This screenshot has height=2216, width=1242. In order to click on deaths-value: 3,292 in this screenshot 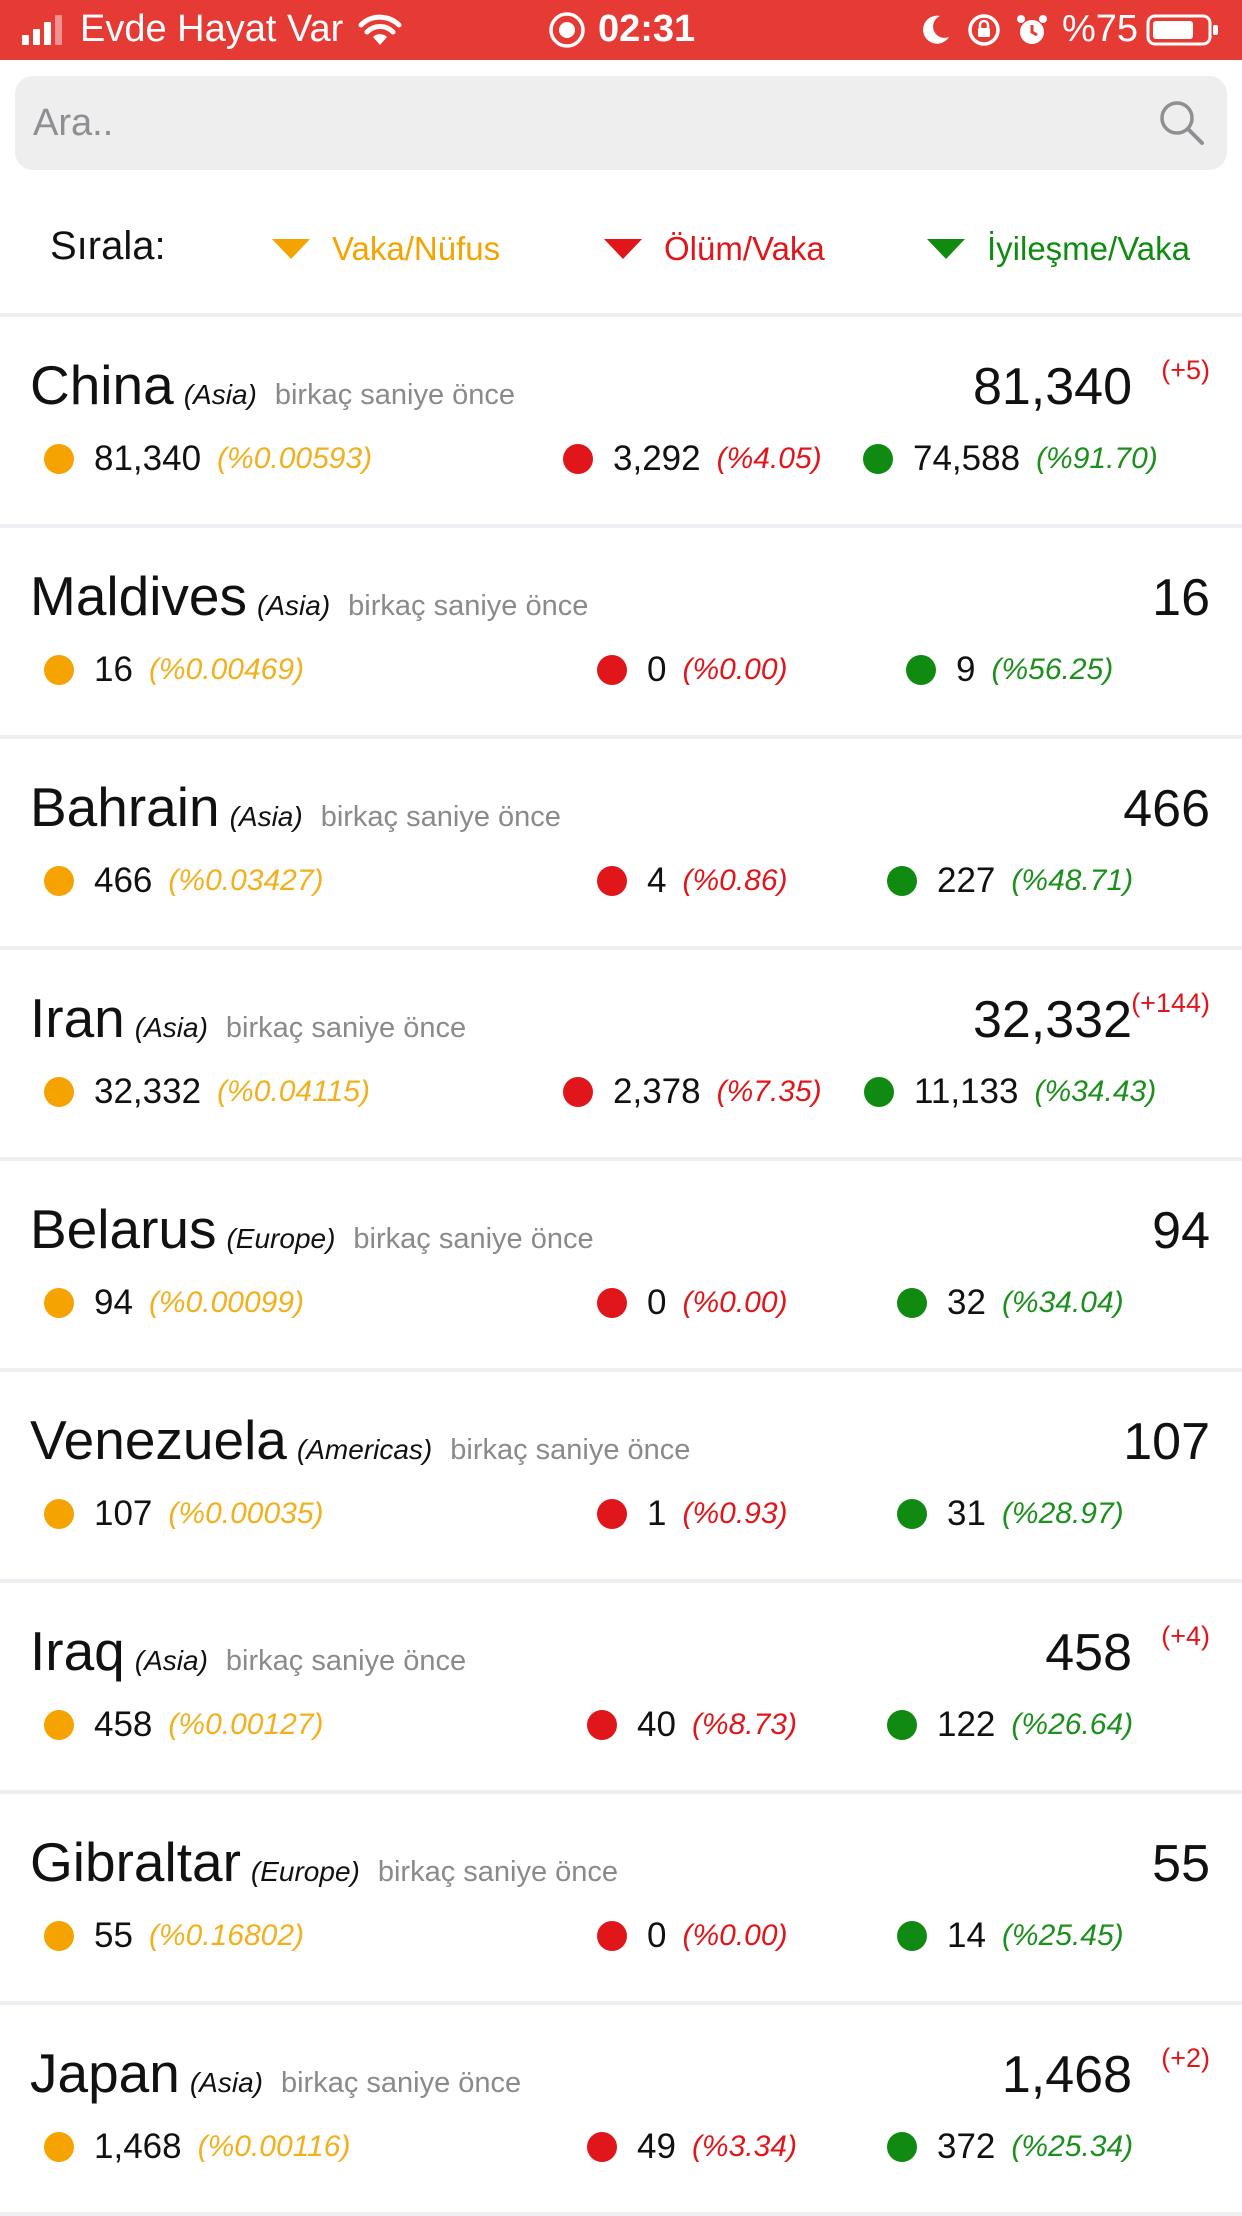, I will do `click(657, 458)`.